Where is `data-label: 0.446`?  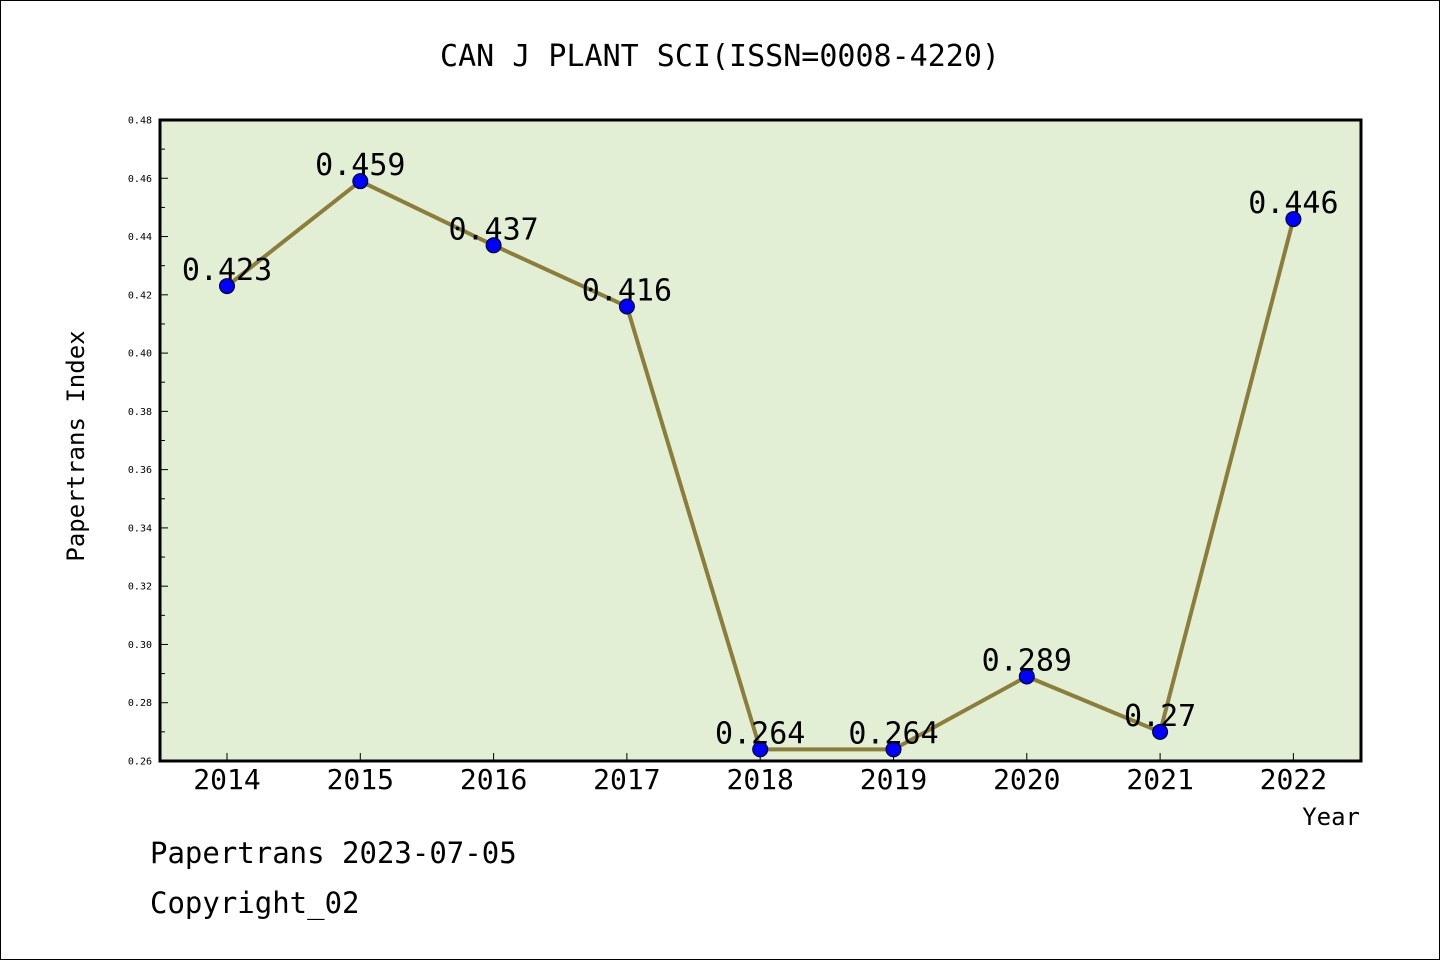 data-label: 0.446 is located at coordinates (1293, 203).